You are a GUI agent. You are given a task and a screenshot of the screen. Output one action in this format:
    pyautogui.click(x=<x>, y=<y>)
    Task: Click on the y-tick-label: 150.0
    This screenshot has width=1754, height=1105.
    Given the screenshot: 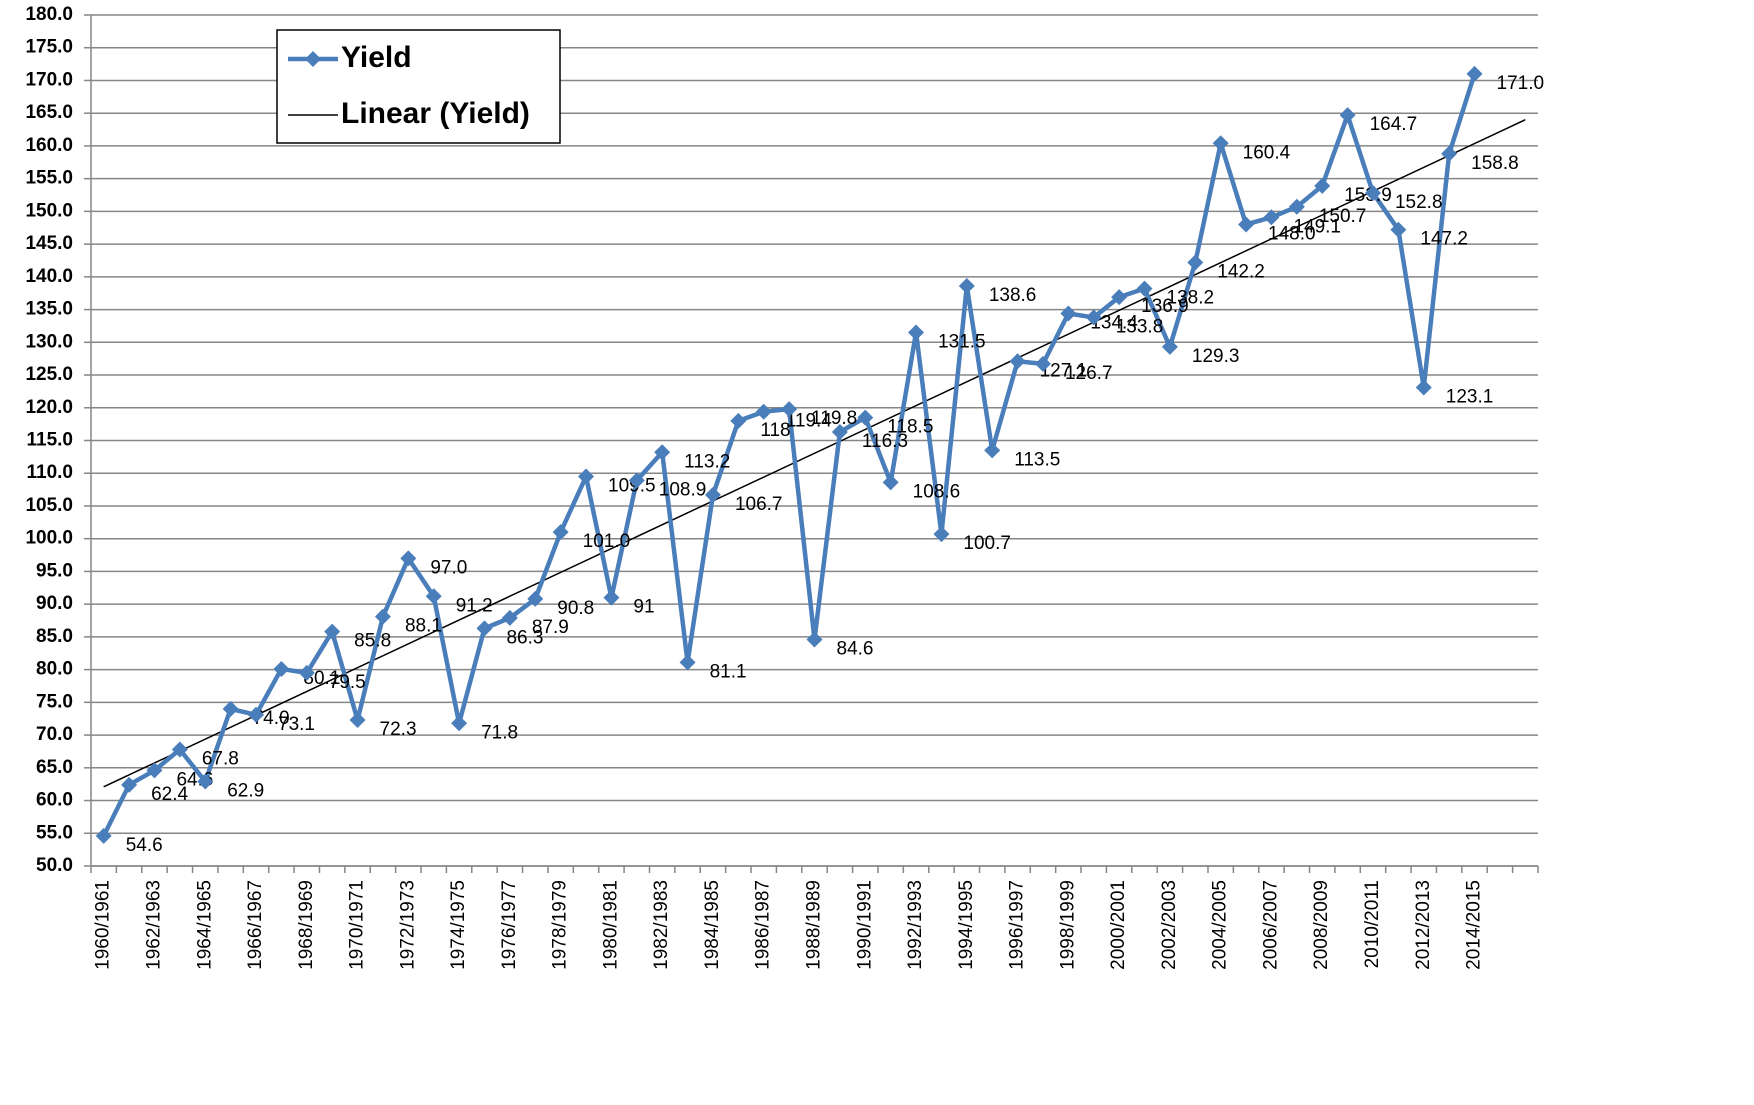 What is the action you would take?
    pyautogui.click(x=49, y=210)
    